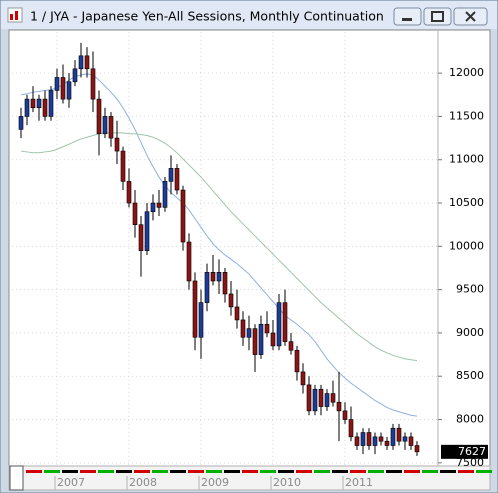 The width and height of the screenshot is (498, 493). What do you see at coordinates (287, 482) in the screenshot?
I see `x-tick-label: 2010` at bounding box center [287, 482].